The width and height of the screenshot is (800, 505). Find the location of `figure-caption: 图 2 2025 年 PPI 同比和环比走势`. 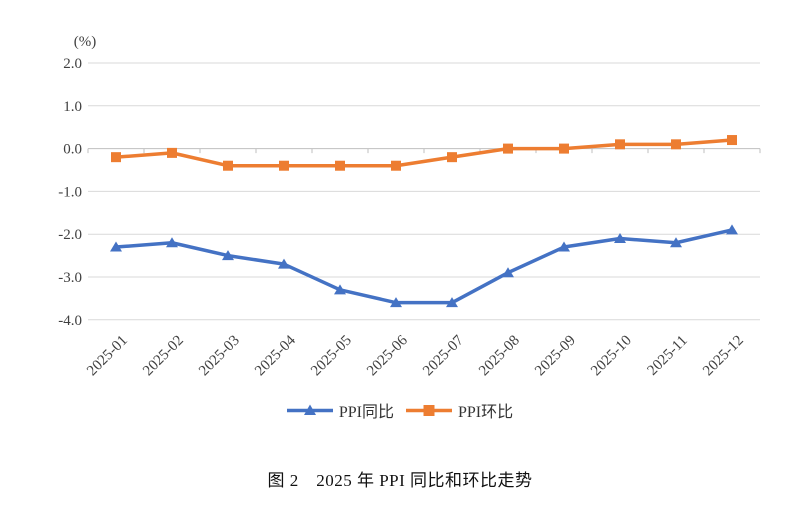

figure-caption: 图 2 2025 年 PPI 同比和环比走势 is located at coordinates (400, 480).